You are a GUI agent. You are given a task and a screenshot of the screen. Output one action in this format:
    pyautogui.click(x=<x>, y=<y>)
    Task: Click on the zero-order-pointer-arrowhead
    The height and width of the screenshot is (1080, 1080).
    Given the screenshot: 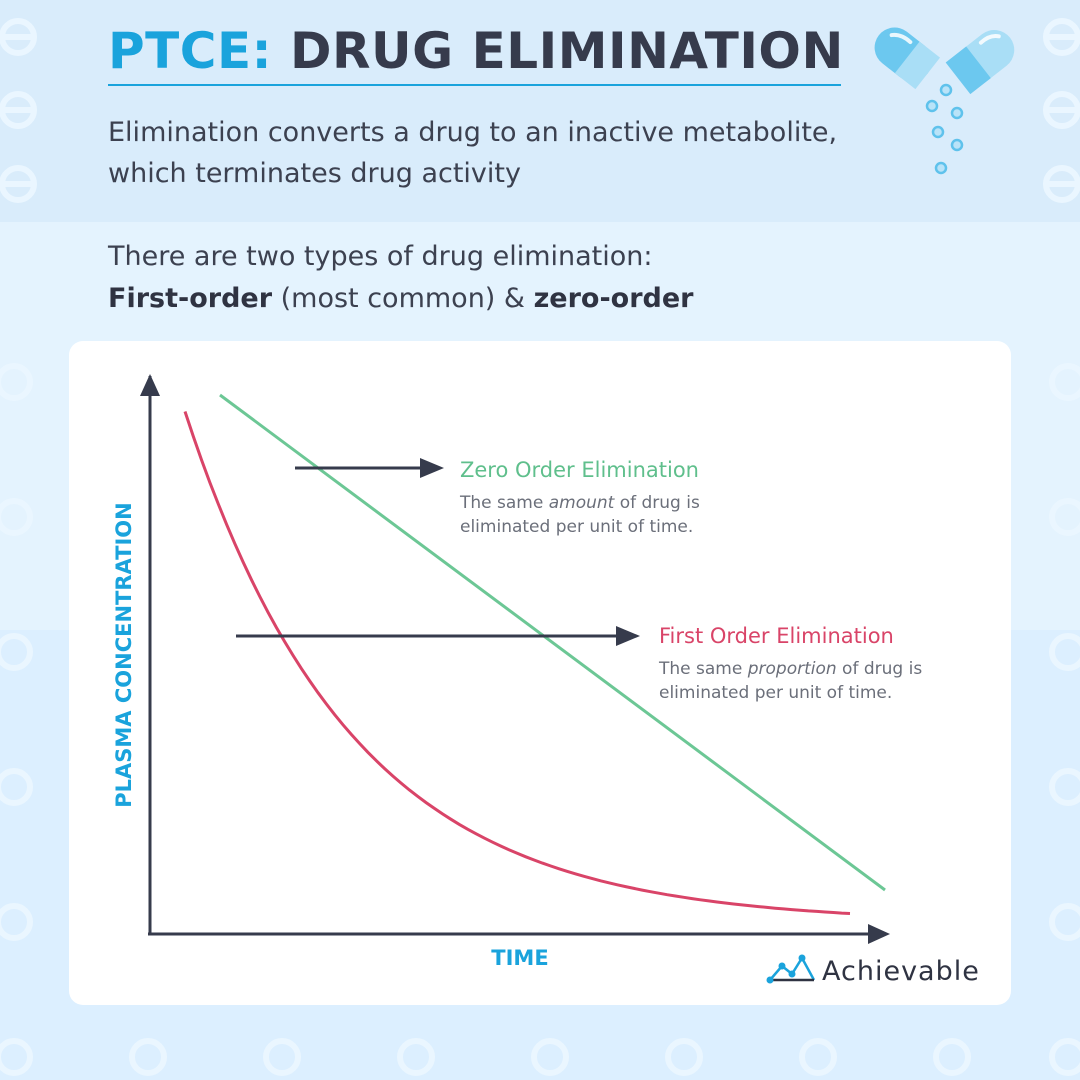 What is the action you would take?
    pyautogui.click(x=432, y=468)
    